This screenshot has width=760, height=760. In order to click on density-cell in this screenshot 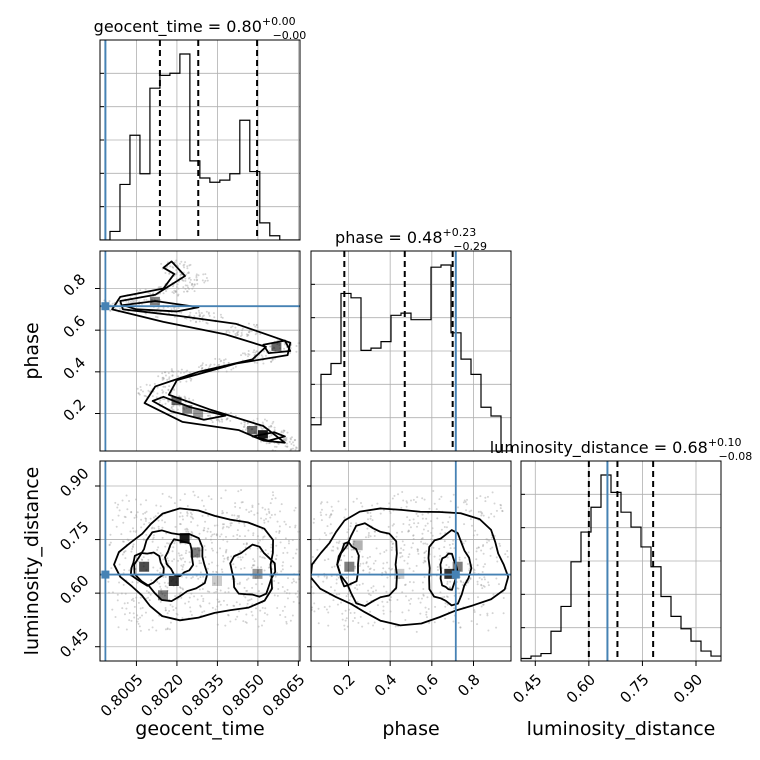, I will do `click(457, 566)`.